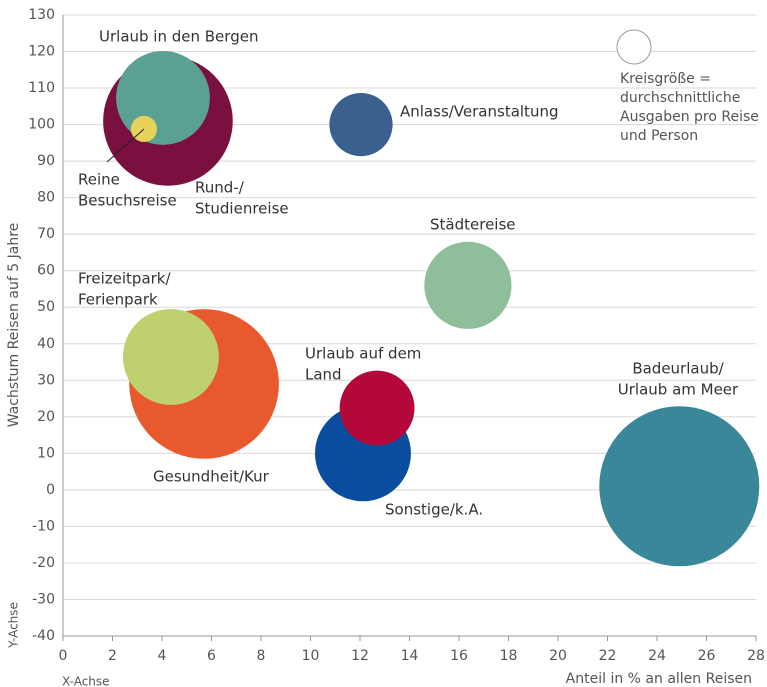 Image resolution: width=767 pixels, height=687 pixels. Describe the element at coordinates (43, 563) in the screenshot. I see `y-tick-label: -20` at that location.